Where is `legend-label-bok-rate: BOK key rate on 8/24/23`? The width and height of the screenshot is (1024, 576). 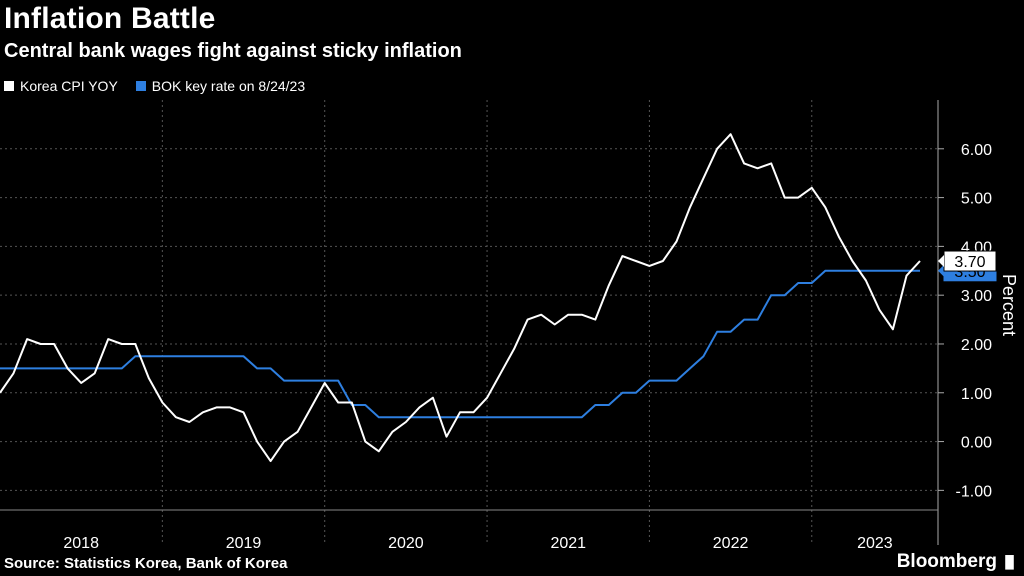
legend-label-bok-rate: BOK key rate on 8/24/23 is located at coordinates (228, 86).